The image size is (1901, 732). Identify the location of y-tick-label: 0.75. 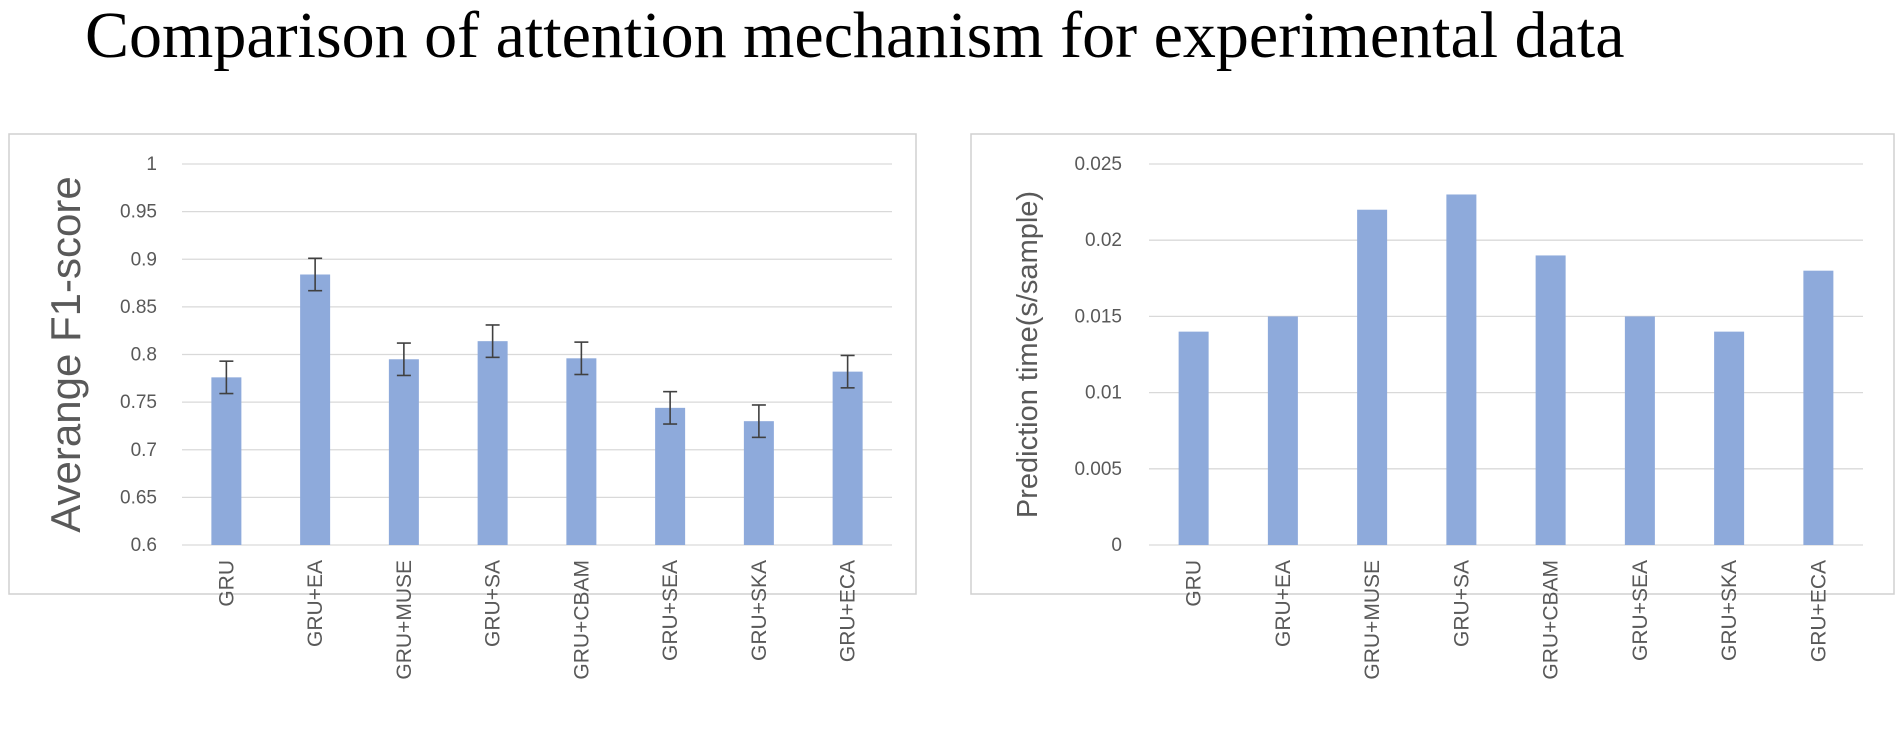
(138, 402).